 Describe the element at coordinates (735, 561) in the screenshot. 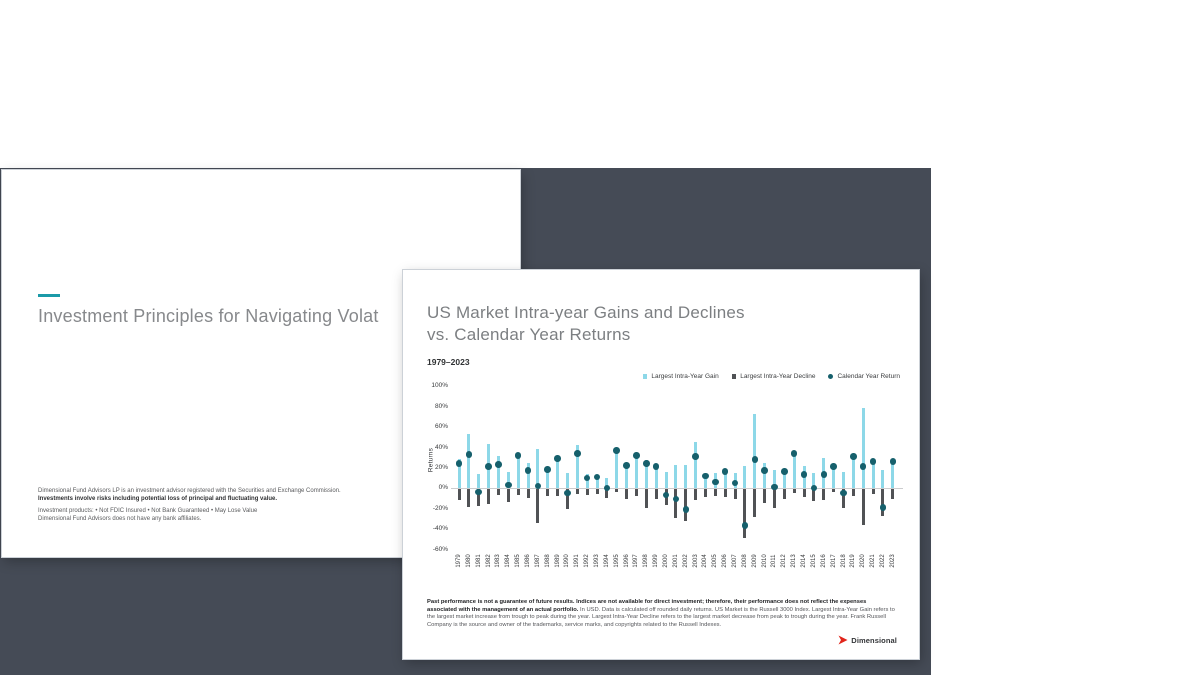

I see `x-tick-label: 2007` at that location.